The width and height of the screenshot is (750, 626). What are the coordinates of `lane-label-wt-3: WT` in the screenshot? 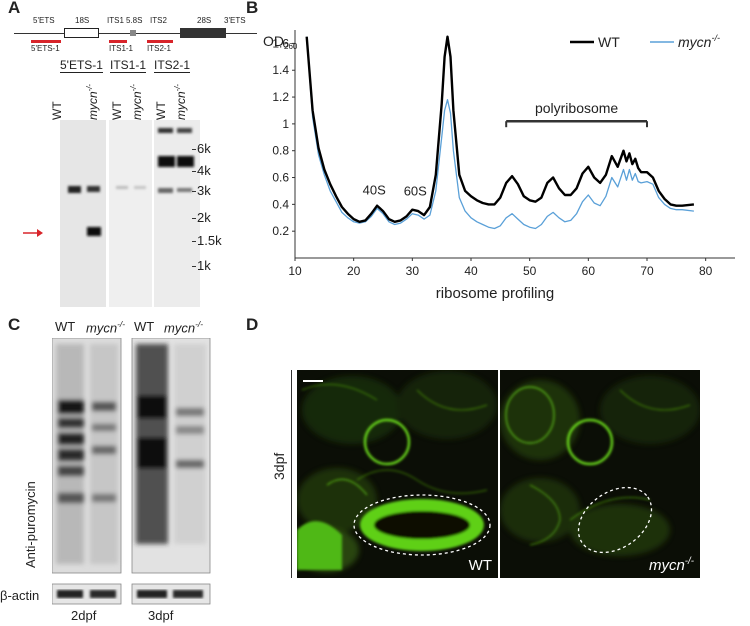 It's located at (161, 110).